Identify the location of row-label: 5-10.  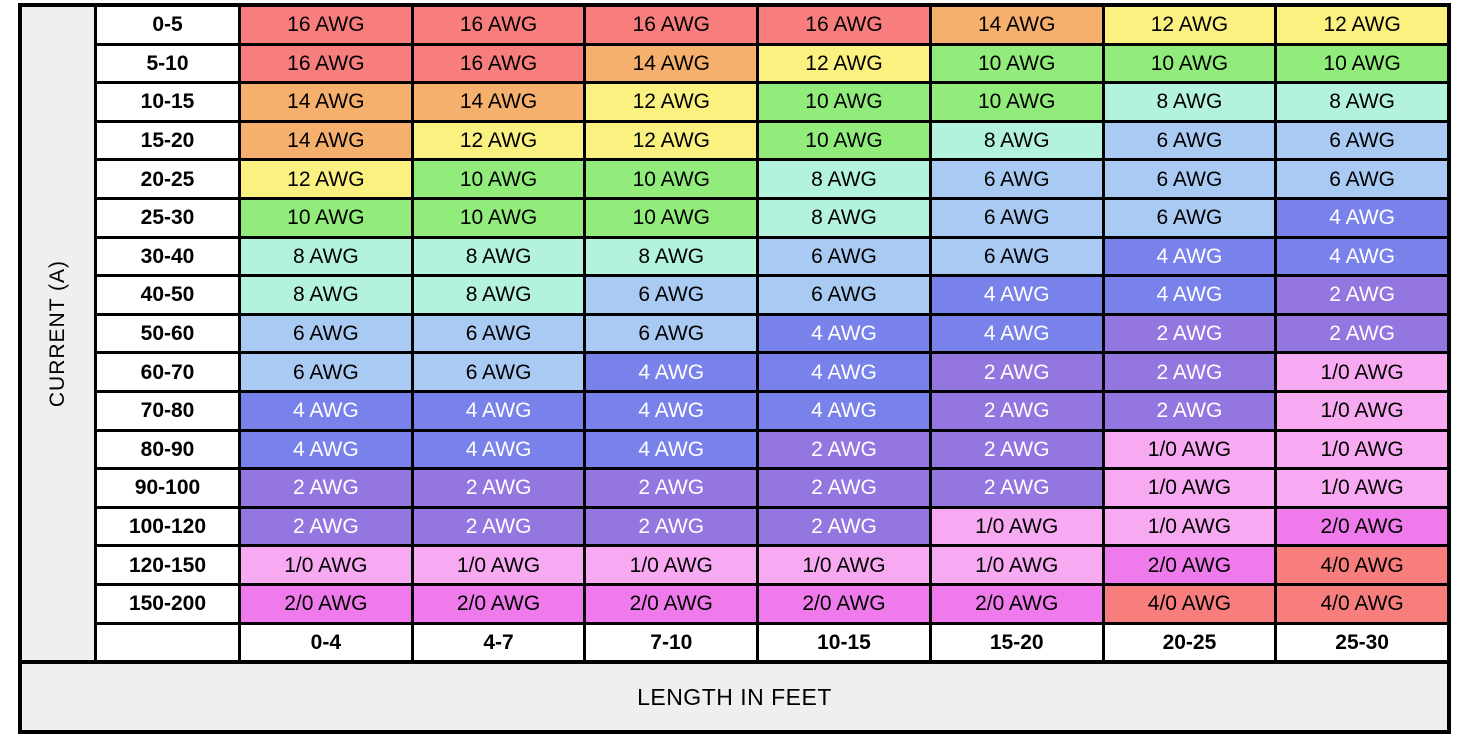
(167, 63).